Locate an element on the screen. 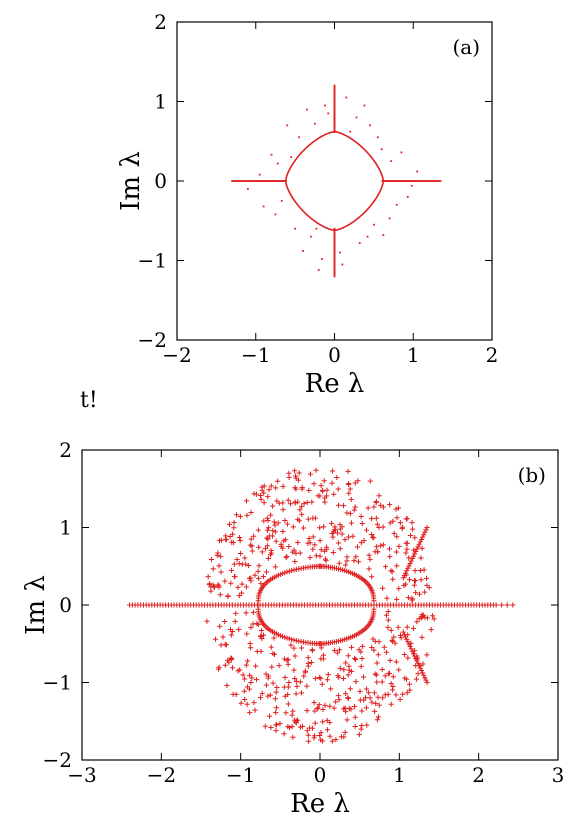 The width and height of the screenshot is (566, 840). panel-label: (b) is located at coordinates (532, 475).